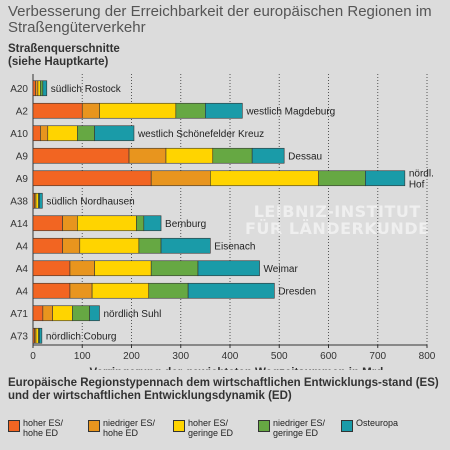  Describe the element at coordinates (211, 428) in the screenshot. I see `legend-label: hoher ES/ geringe ED` at that location.